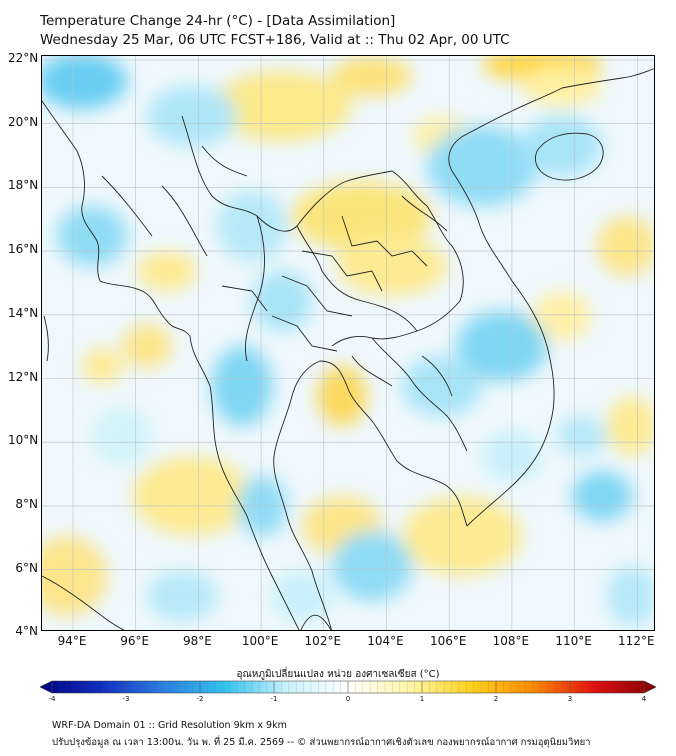  Describe the element at coordinates (72, 641) in the screenshot. I see `longitude-label: 94°E` at that location.